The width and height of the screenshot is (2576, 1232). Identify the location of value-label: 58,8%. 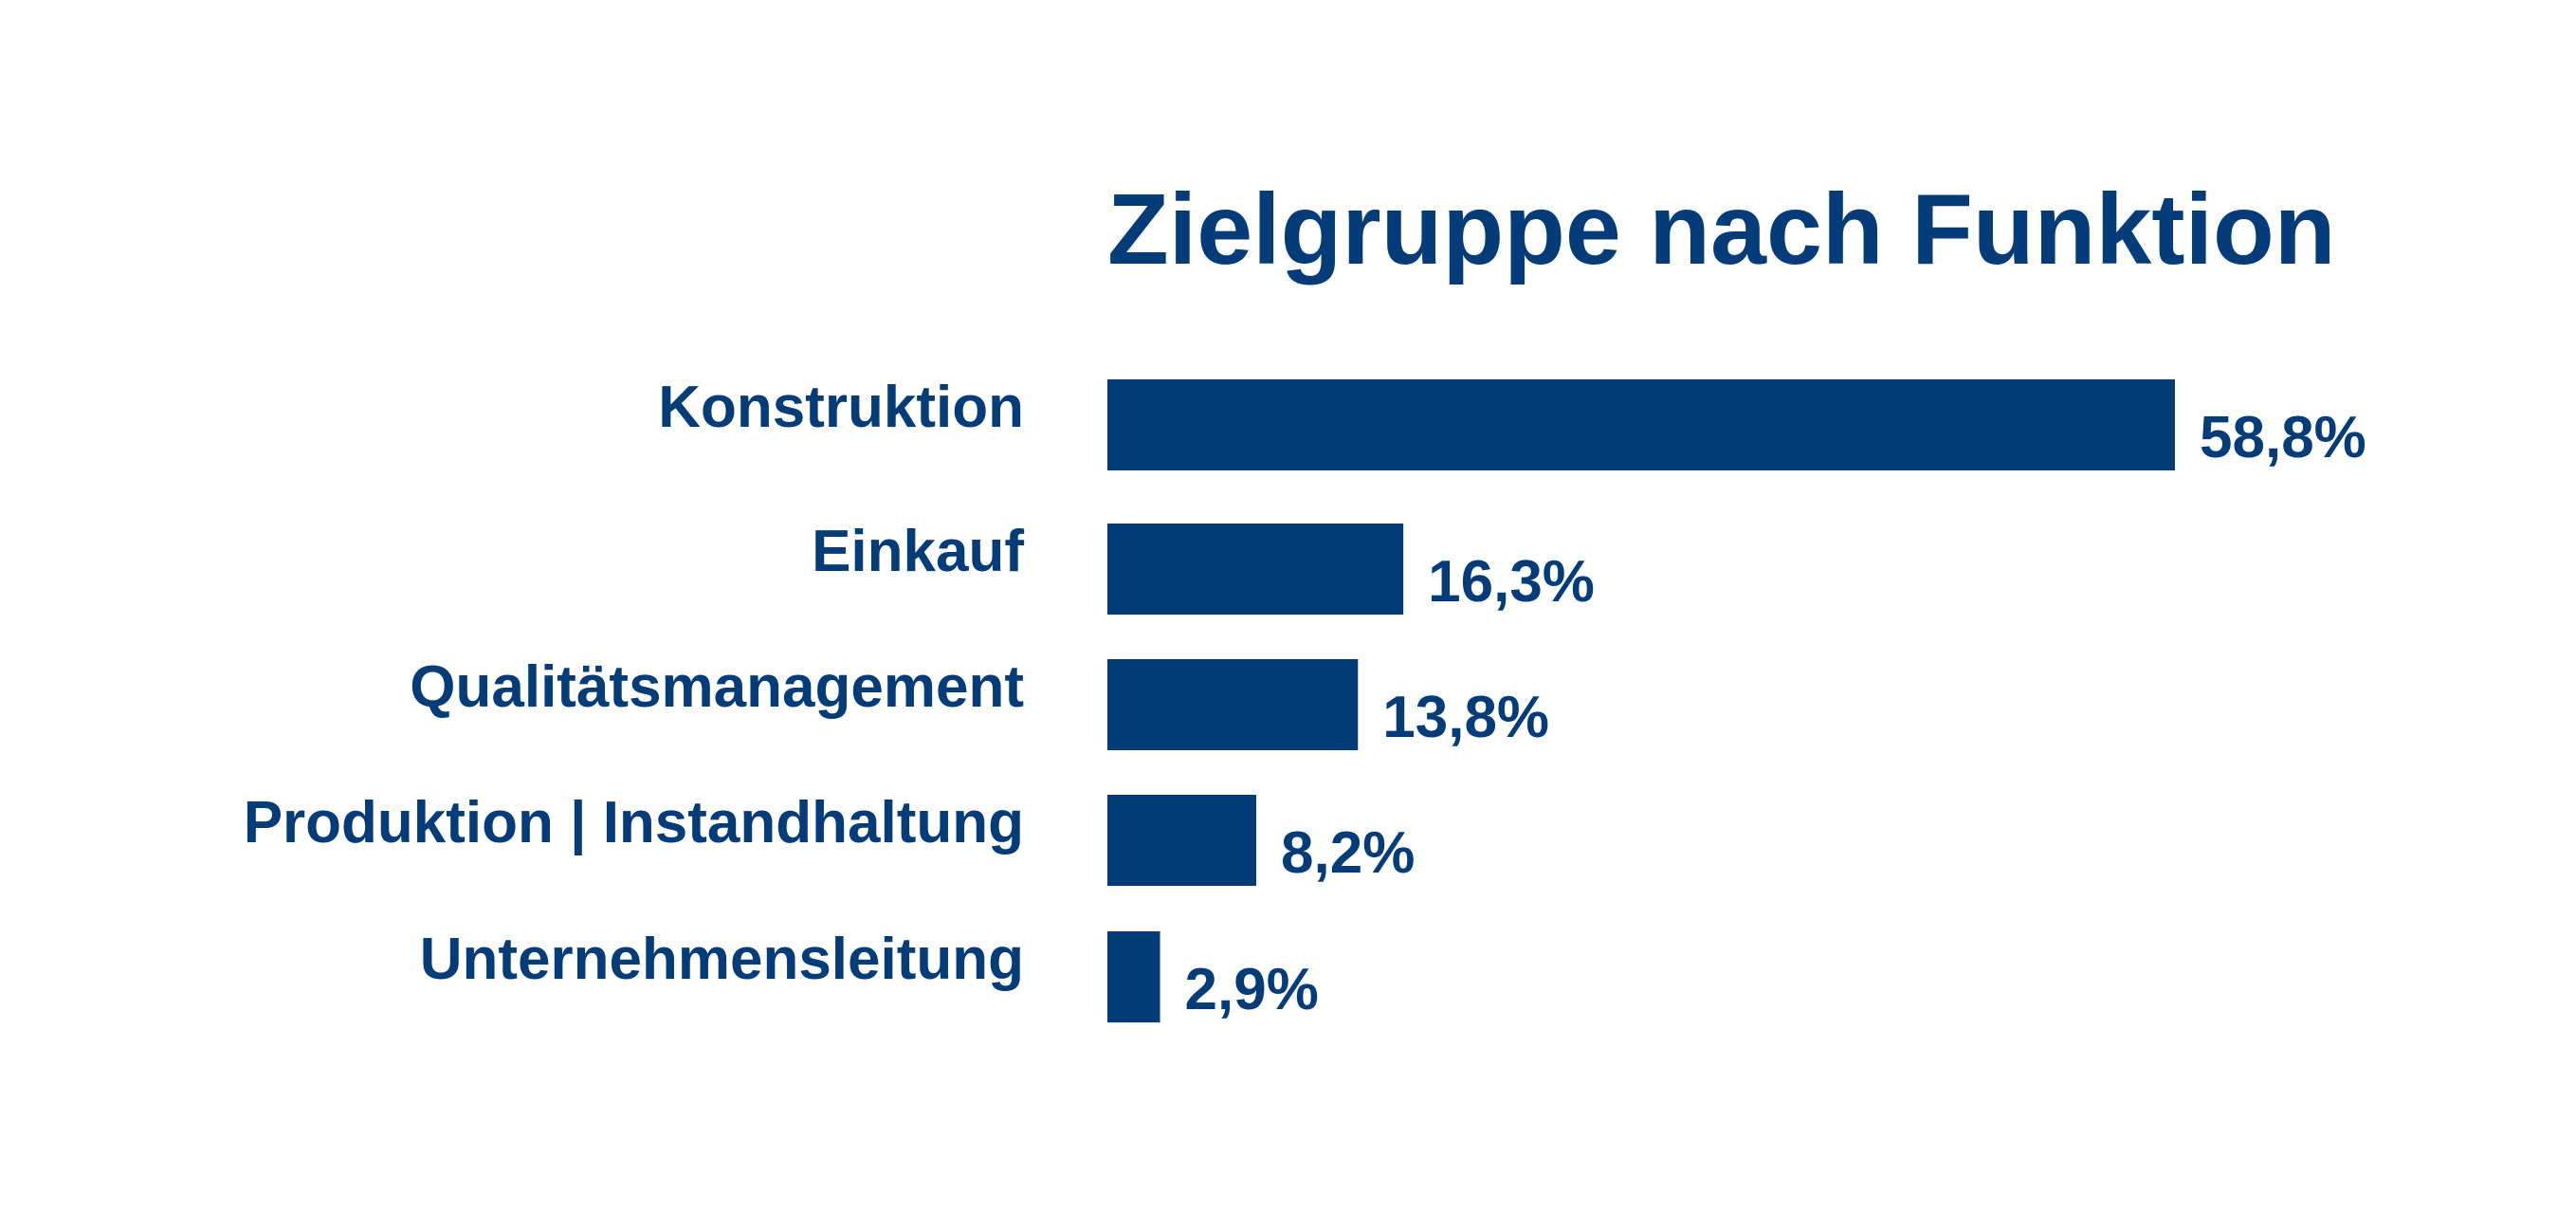
(2283, 437).